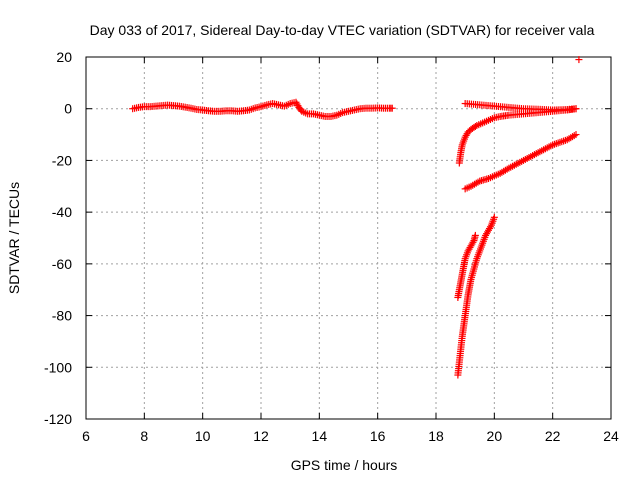 The width and height of the screenshot is (640, 480). What do you see at coordinates (86, 436) in the screenshot?
I see `x-tick-label: 6` at bounding box center [86, 436].